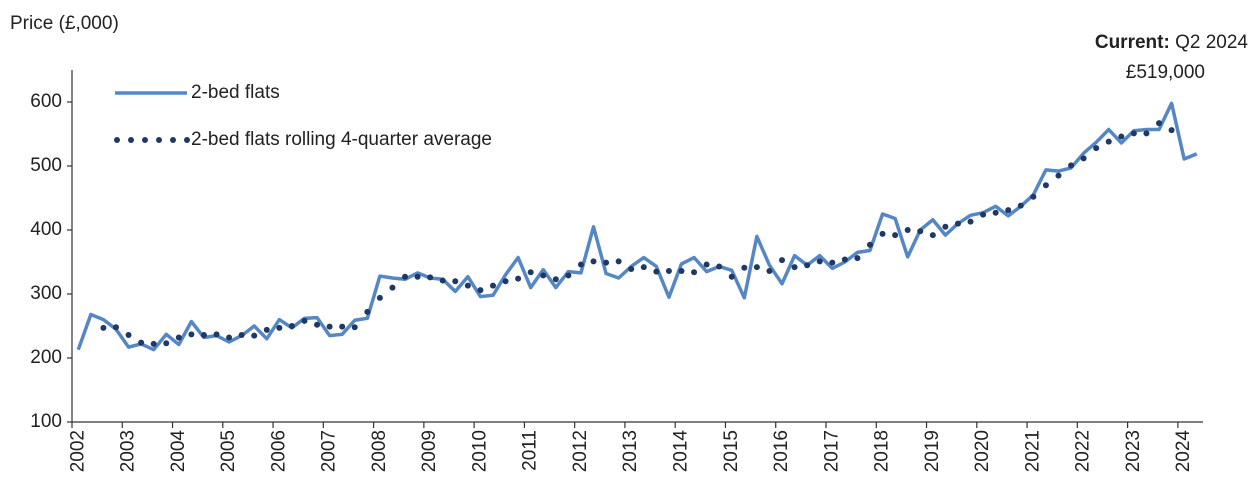 The image size is (1252, 482). What do you see at coordinates (341, 139) in the screenshot?
I see `legend-label: 2-bed flats rolling 4-quarter average` at bounding box center [341, 139].